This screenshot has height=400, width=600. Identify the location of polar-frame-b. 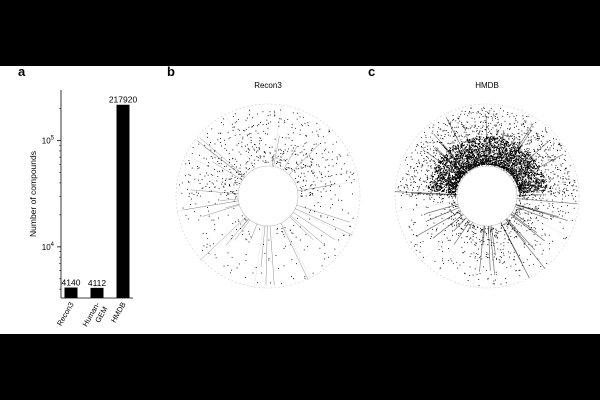
(268, 196).